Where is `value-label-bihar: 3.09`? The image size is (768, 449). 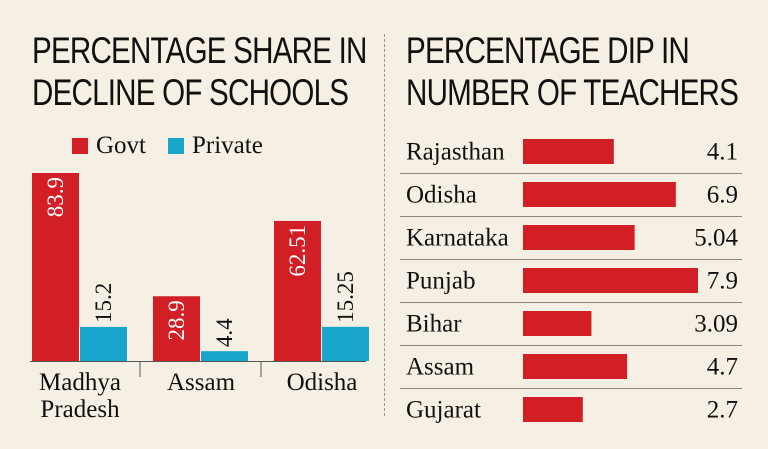 value-label-bihar: 3.09 is located at coordinates (716, 324).